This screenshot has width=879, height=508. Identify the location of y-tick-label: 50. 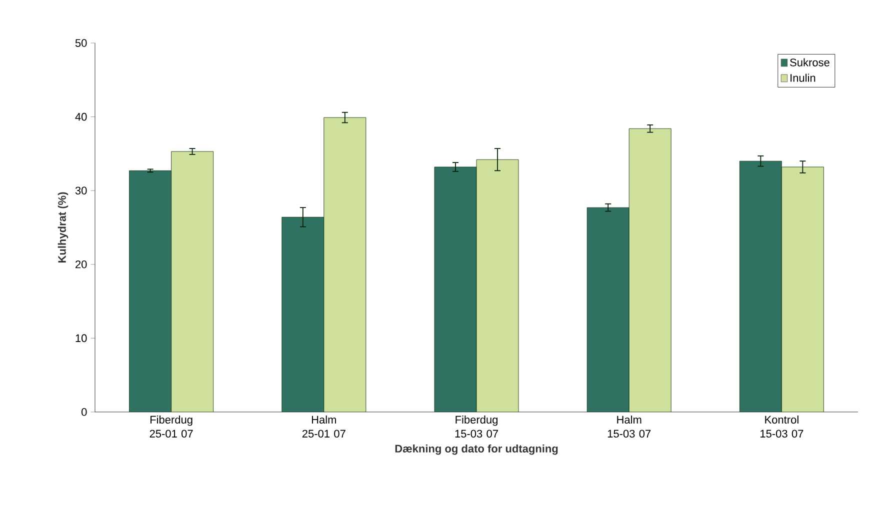
(81, 43).